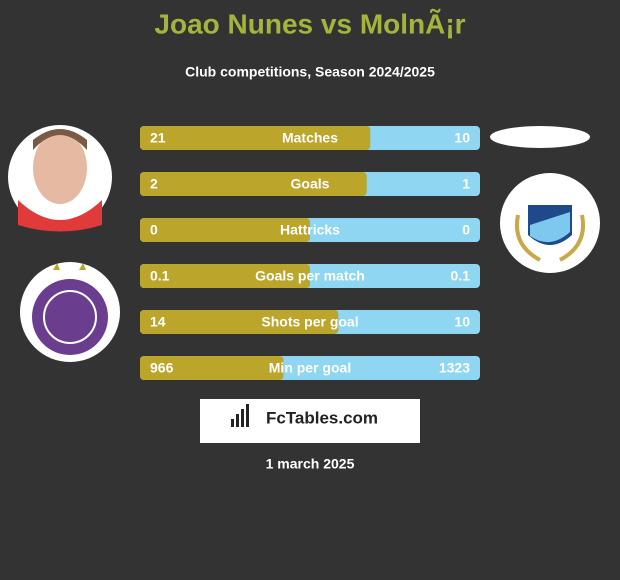  I want to click on stat-label: Shots per goal, so click(309, 322).